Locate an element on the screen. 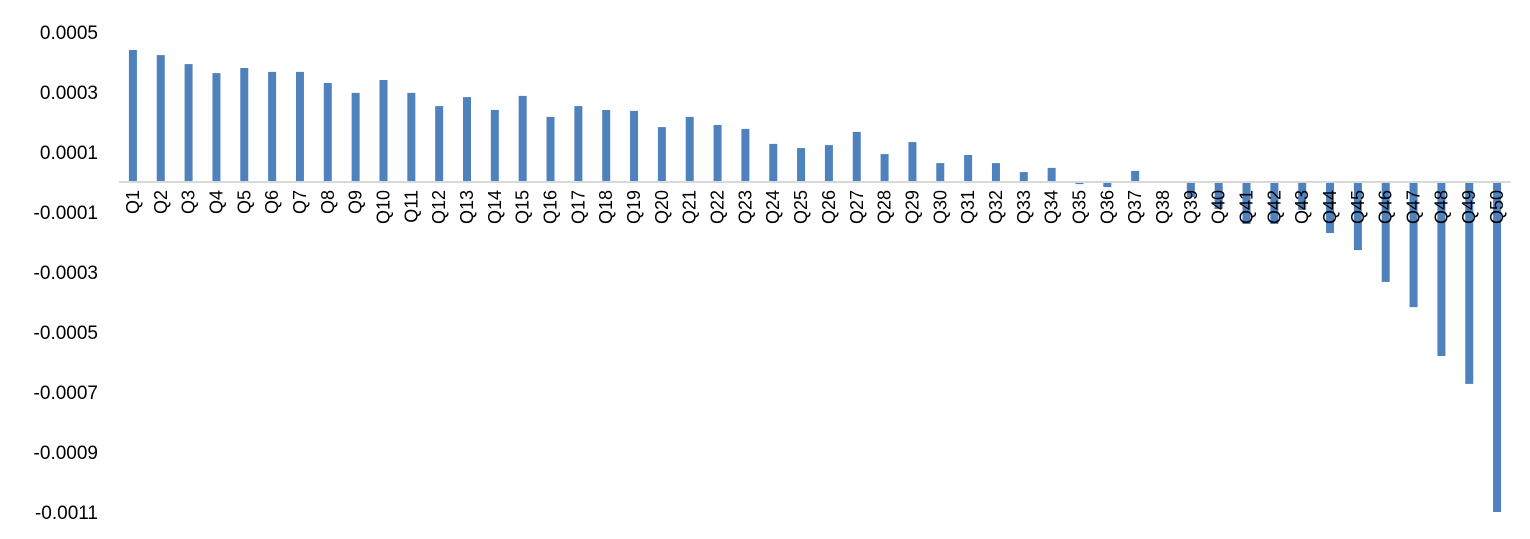 This screenshot has height=539, width=1530. bar-q47 is located at coordinates (1413, 245).